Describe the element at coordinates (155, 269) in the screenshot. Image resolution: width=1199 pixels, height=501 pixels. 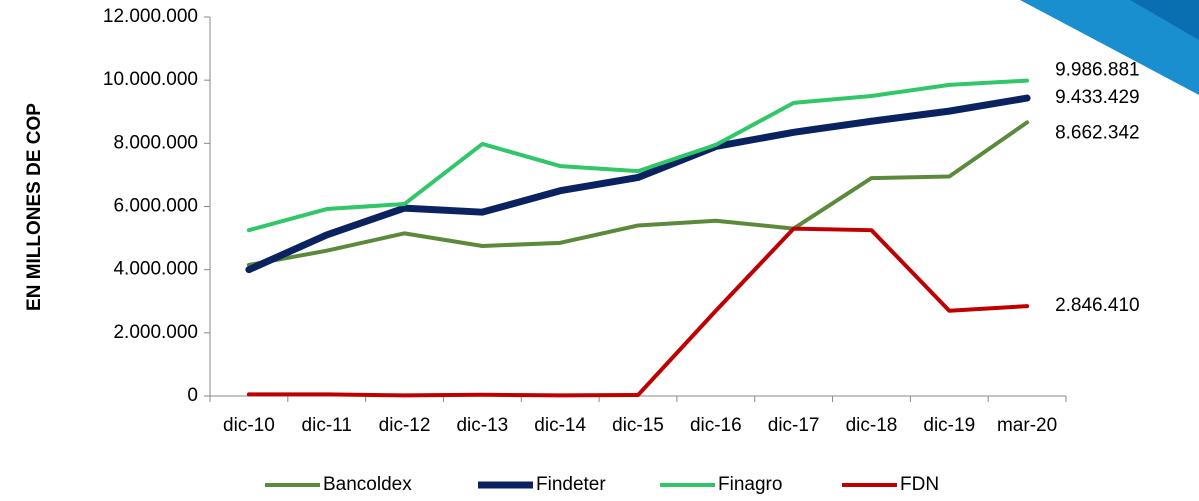
I see `y-tick-label: 4.000.000` at that location.